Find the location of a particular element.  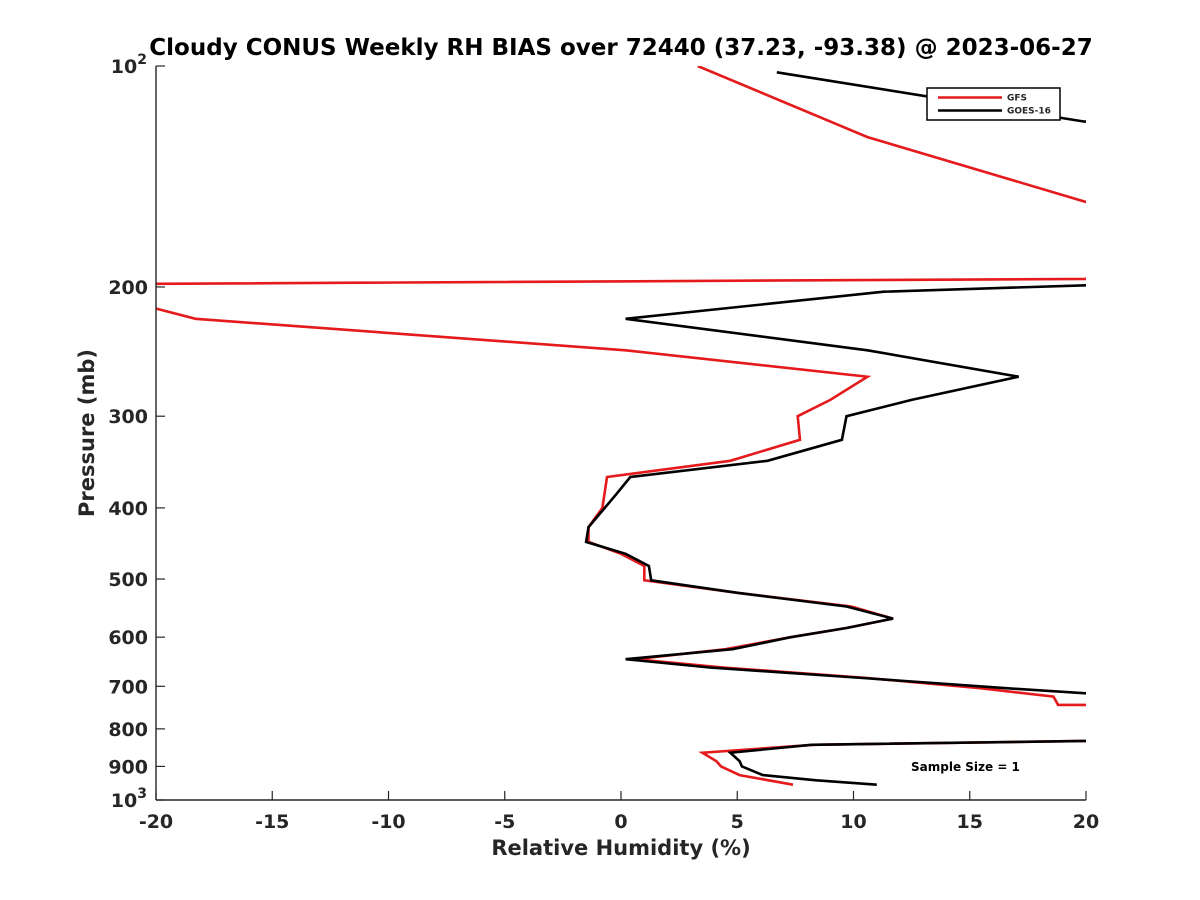

legend: GFS GOES-16 is located at coordinates (993, 104).